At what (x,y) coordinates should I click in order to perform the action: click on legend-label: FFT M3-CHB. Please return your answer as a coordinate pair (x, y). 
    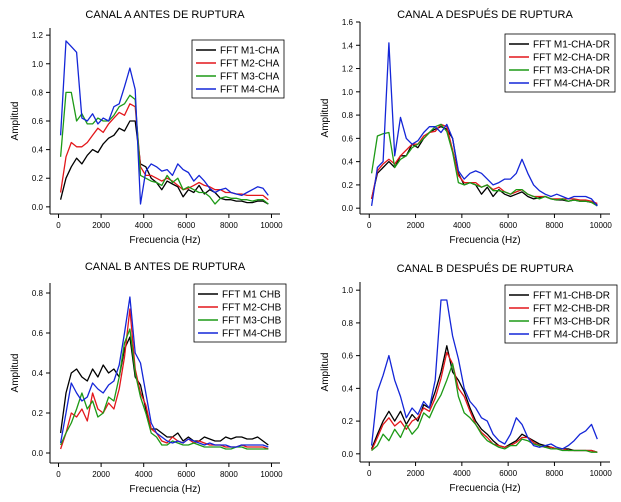
    Looking at the image, I should click on (252, 321).